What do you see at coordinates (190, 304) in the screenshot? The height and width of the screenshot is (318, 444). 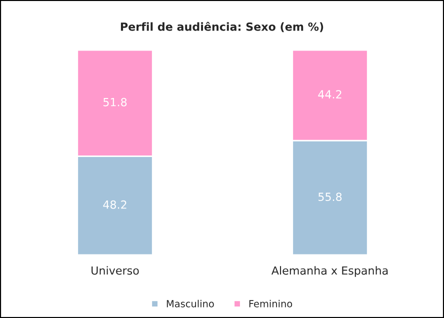 I see `legend-label: Masculino` at bounding box center [190, 304].